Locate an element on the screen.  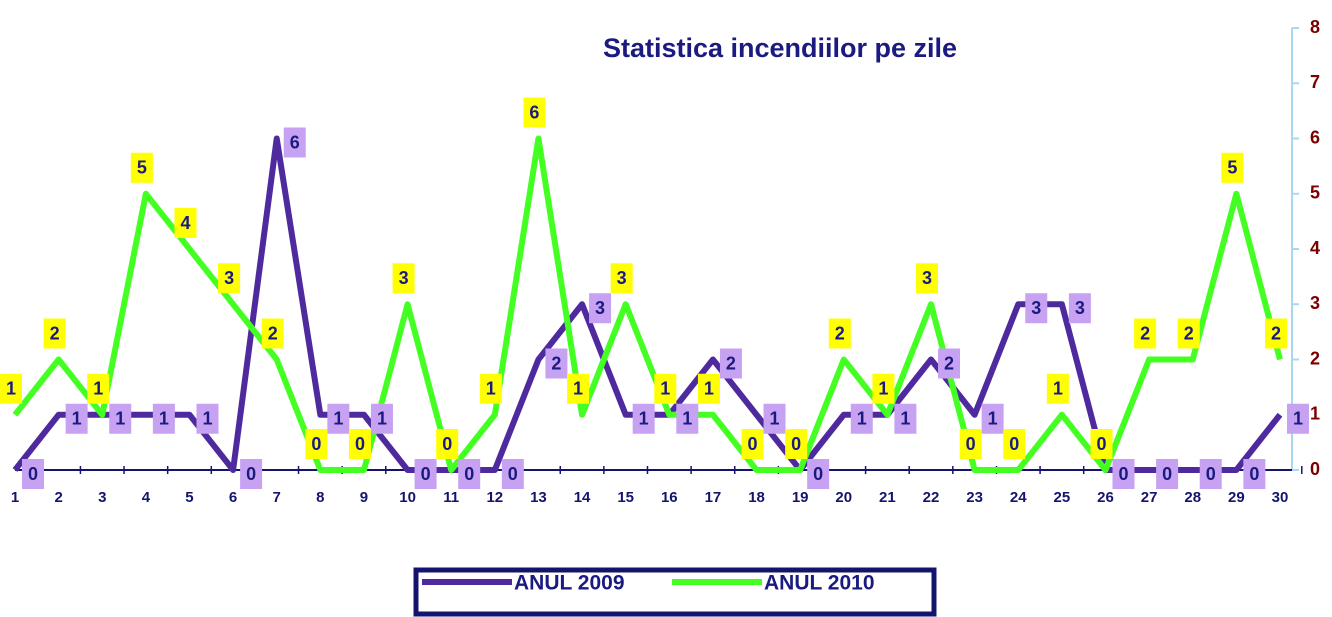
x-tick-label: 25 is located at coordinates (1062, 497).